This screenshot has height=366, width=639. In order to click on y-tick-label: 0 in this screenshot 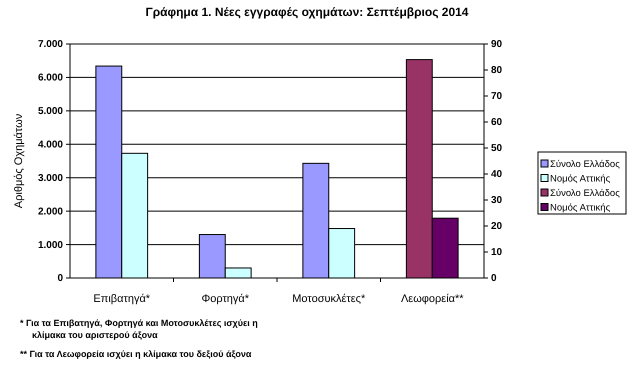, I will do `click(60, 278)`.